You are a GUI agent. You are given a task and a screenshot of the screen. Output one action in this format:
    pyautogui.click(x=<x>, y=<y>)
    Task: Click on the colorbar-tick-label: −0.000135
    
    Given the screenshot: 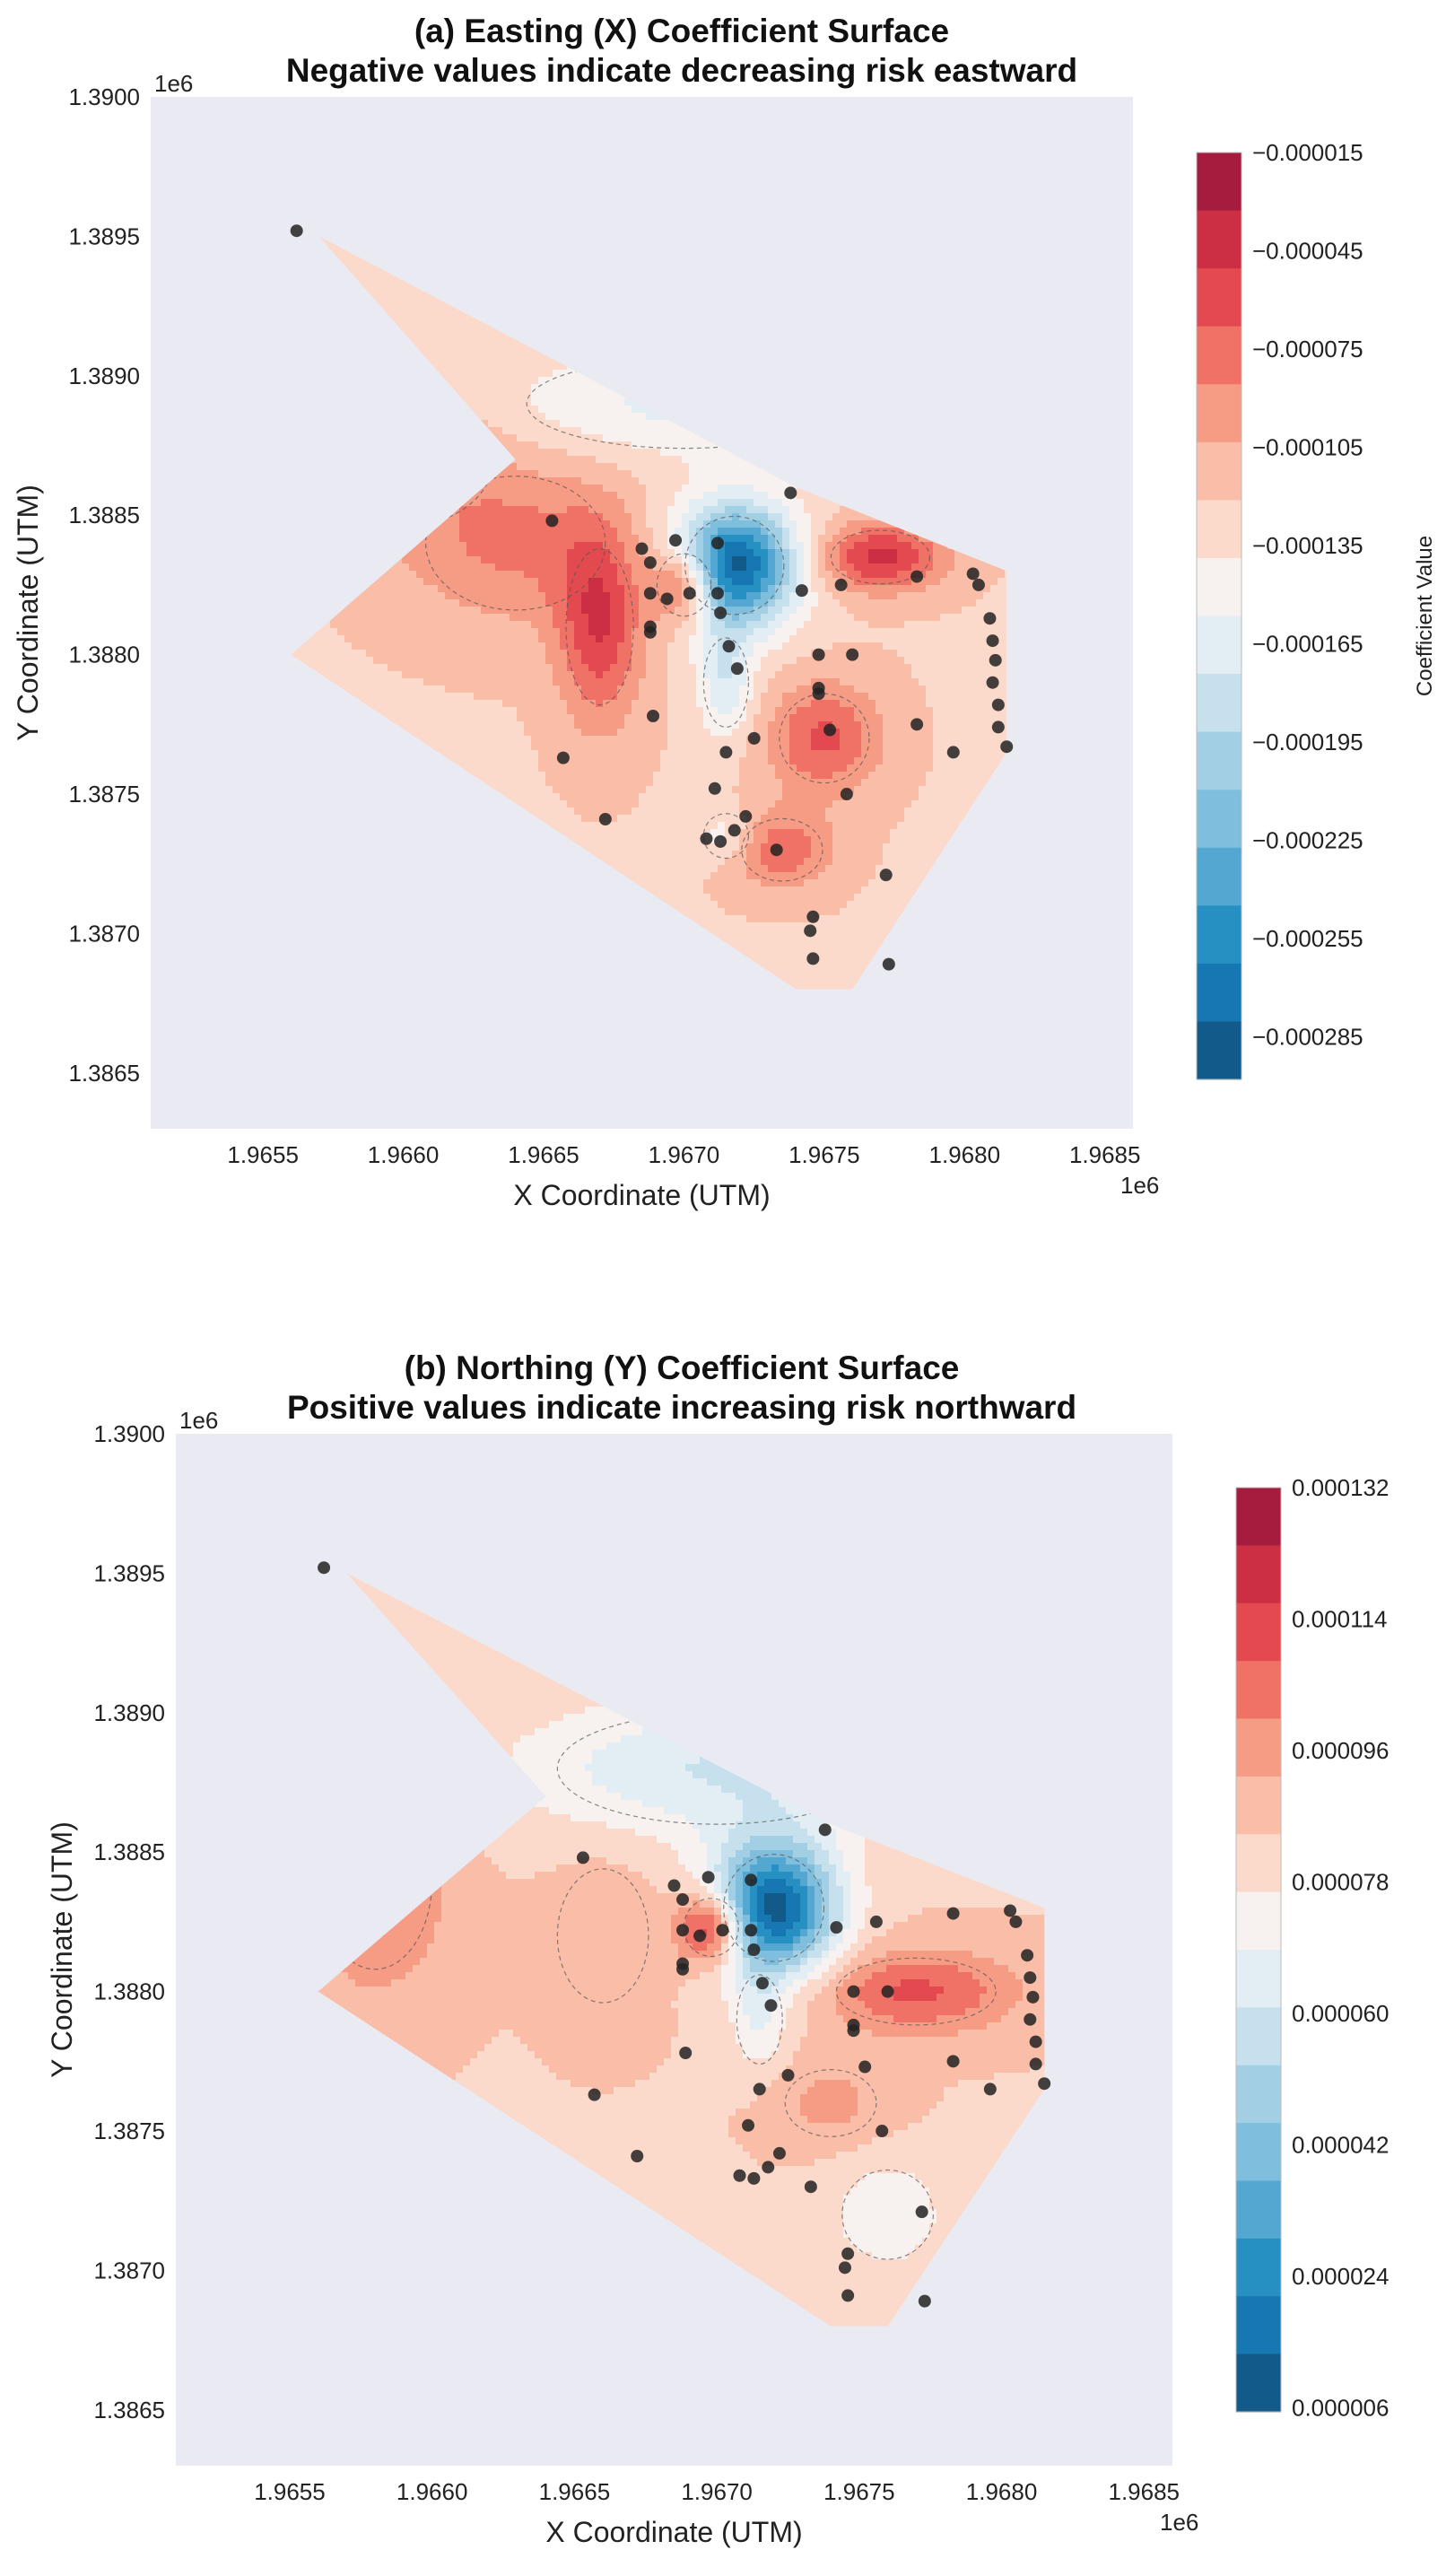 What is the action you would take?
    pyautogui.click(x=1308, y=545)
    